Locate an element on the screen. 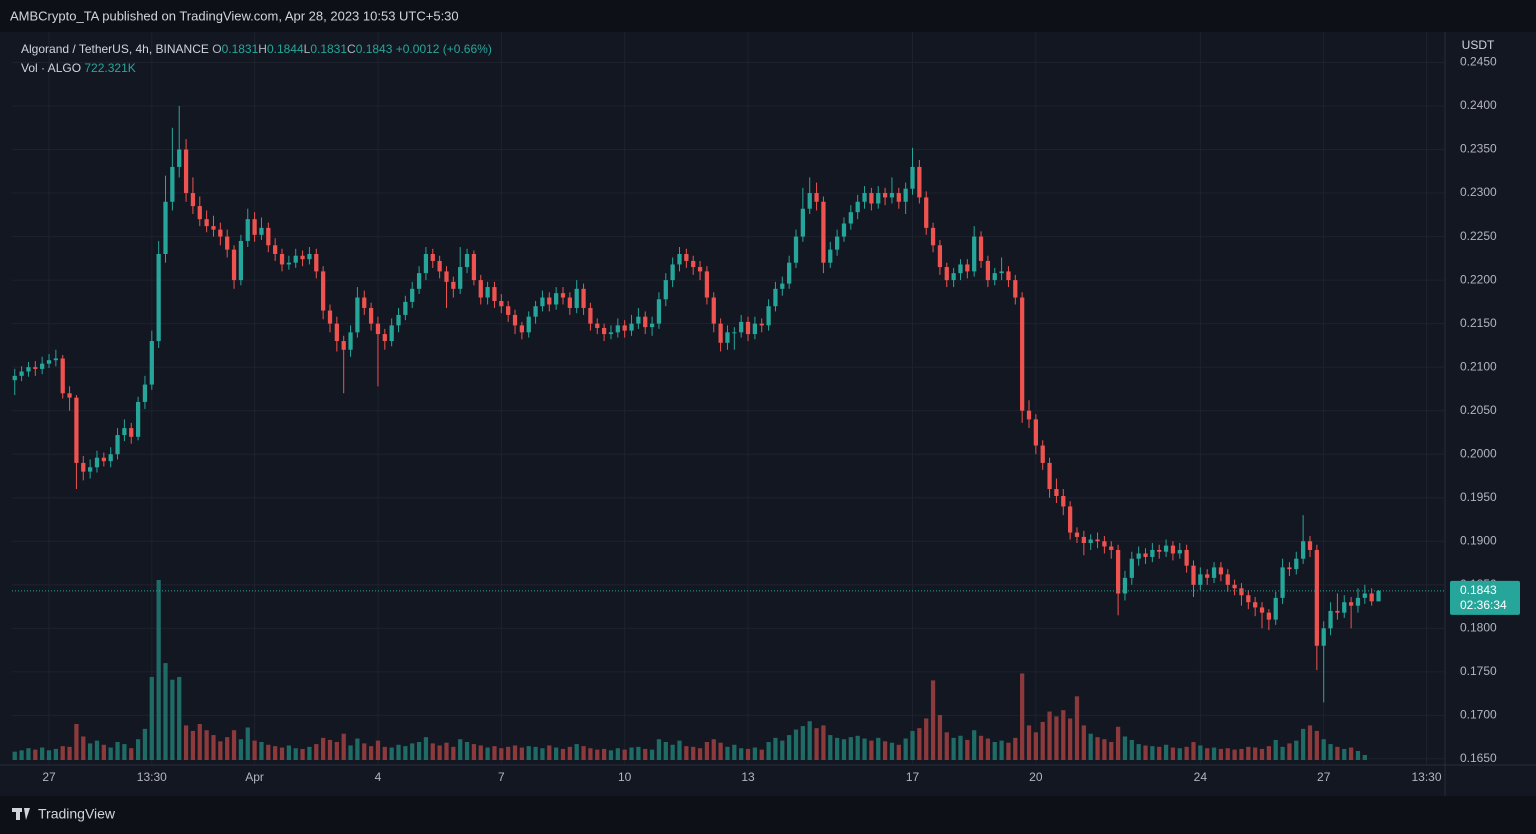 The height and width of the screenshot is (834, 1536). volume-row: Vol · ALGO 722.321K is located at coordinates (78, 68).